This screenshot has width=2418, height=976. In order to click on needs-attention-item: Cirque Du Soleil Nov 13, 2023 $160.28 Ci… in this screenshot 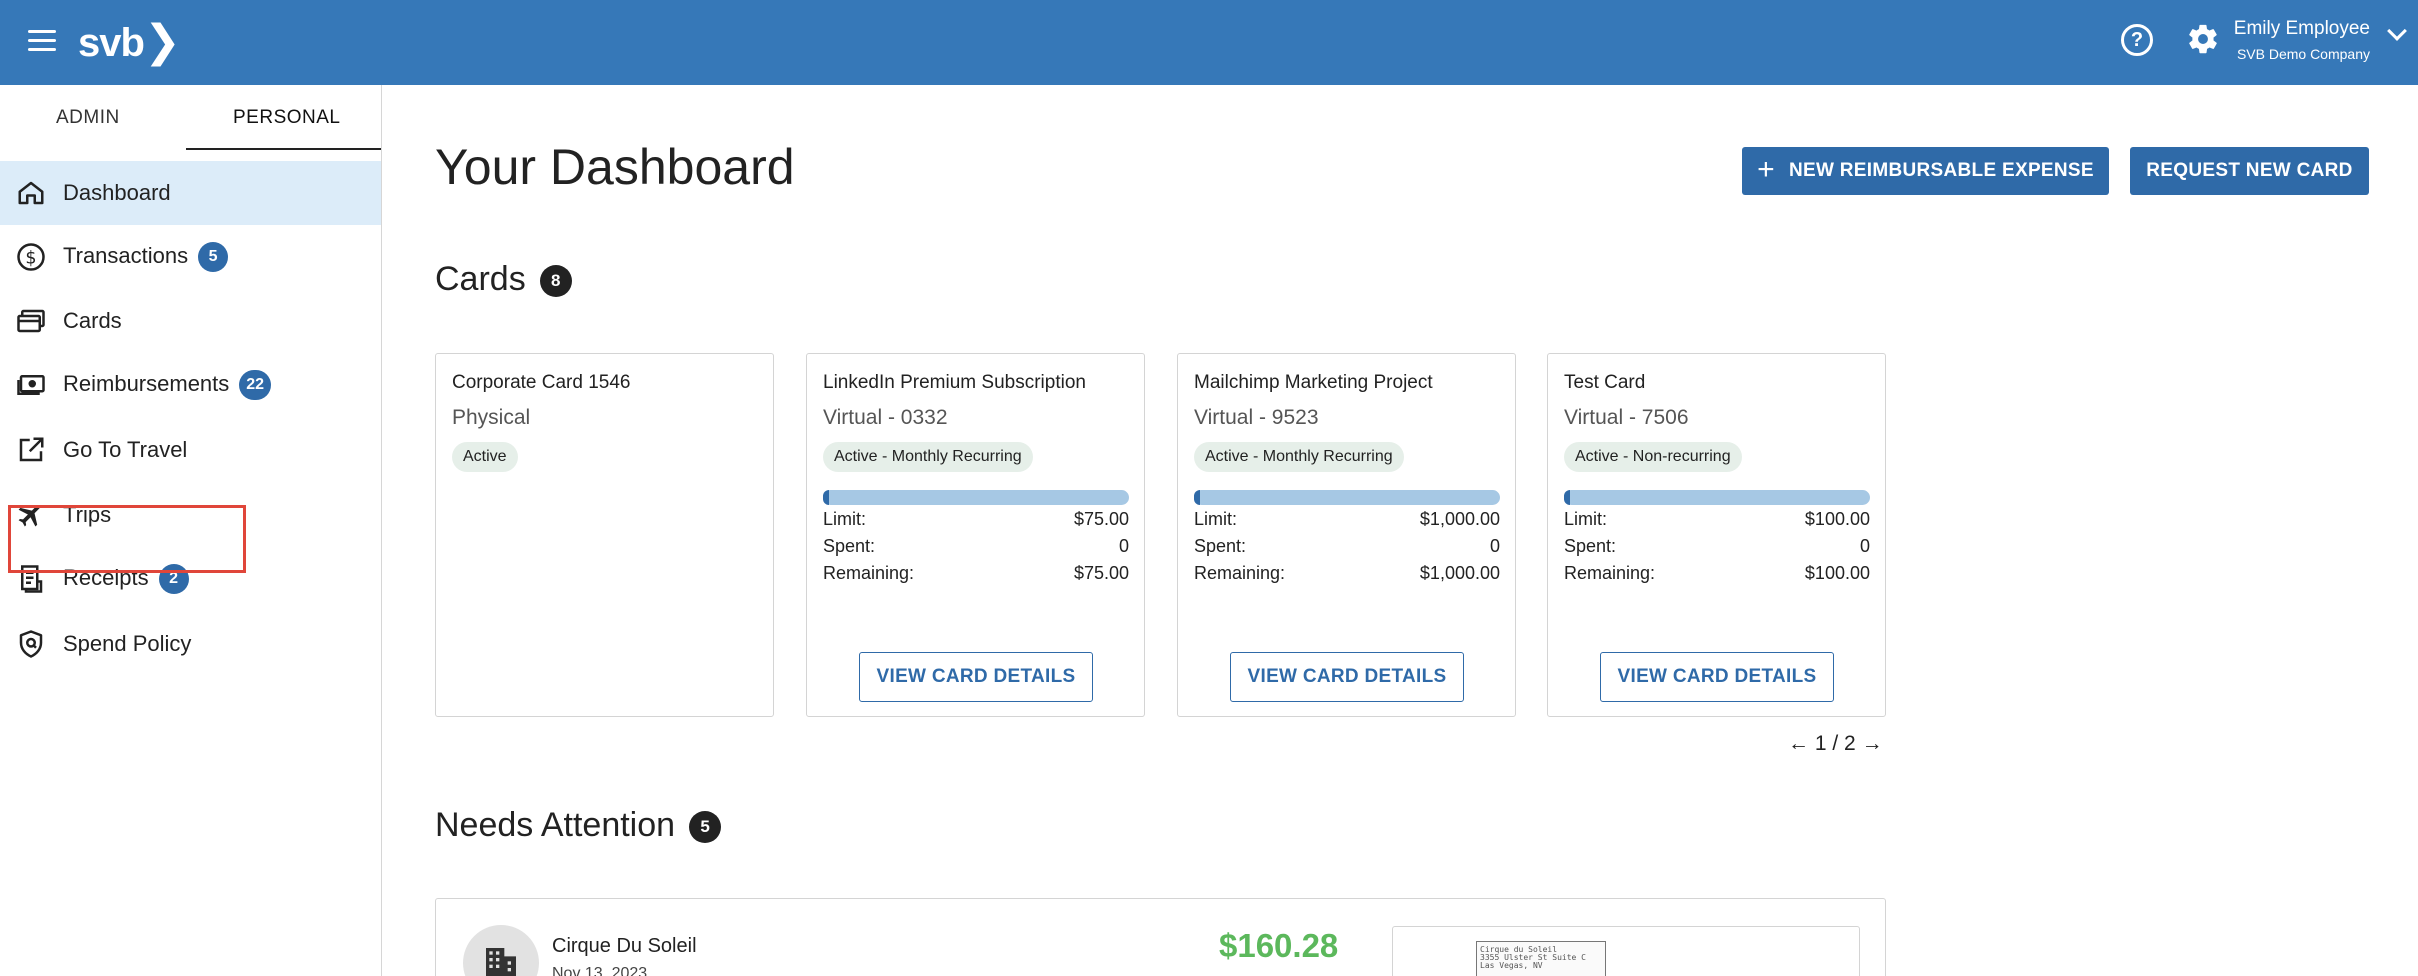, I will do `click(1160, 937)`.